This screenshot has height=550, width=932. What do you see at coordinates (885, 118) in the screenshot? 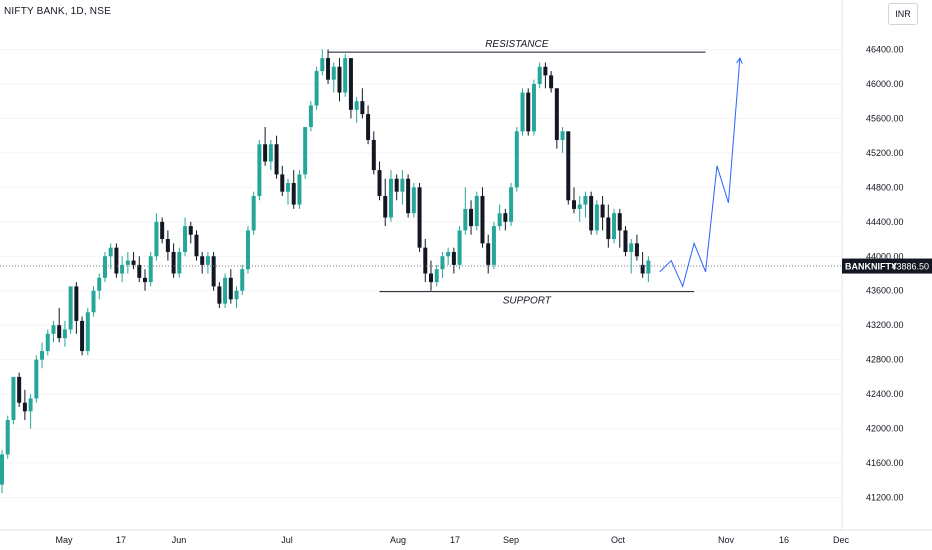
I see `y-tick-label: 45600.00` at bounding box center [885, 118].